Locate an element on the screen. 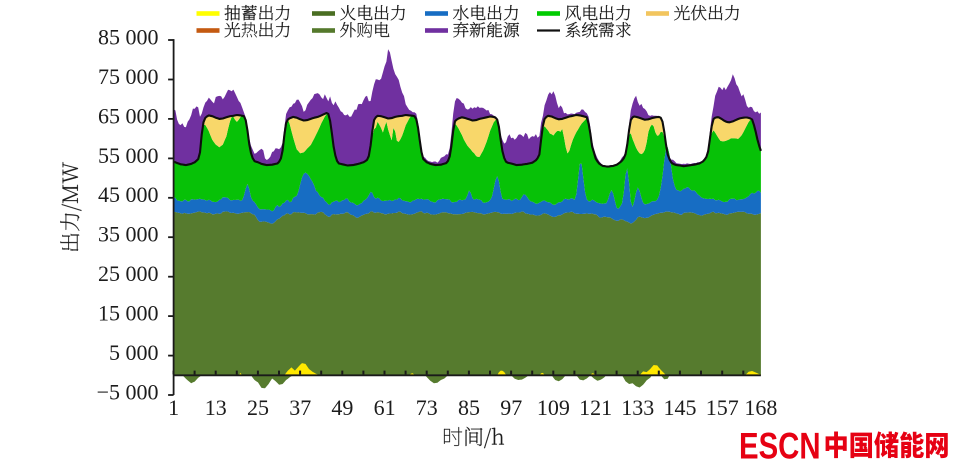  svg-text: 85 is located at coordinates (469, 407).